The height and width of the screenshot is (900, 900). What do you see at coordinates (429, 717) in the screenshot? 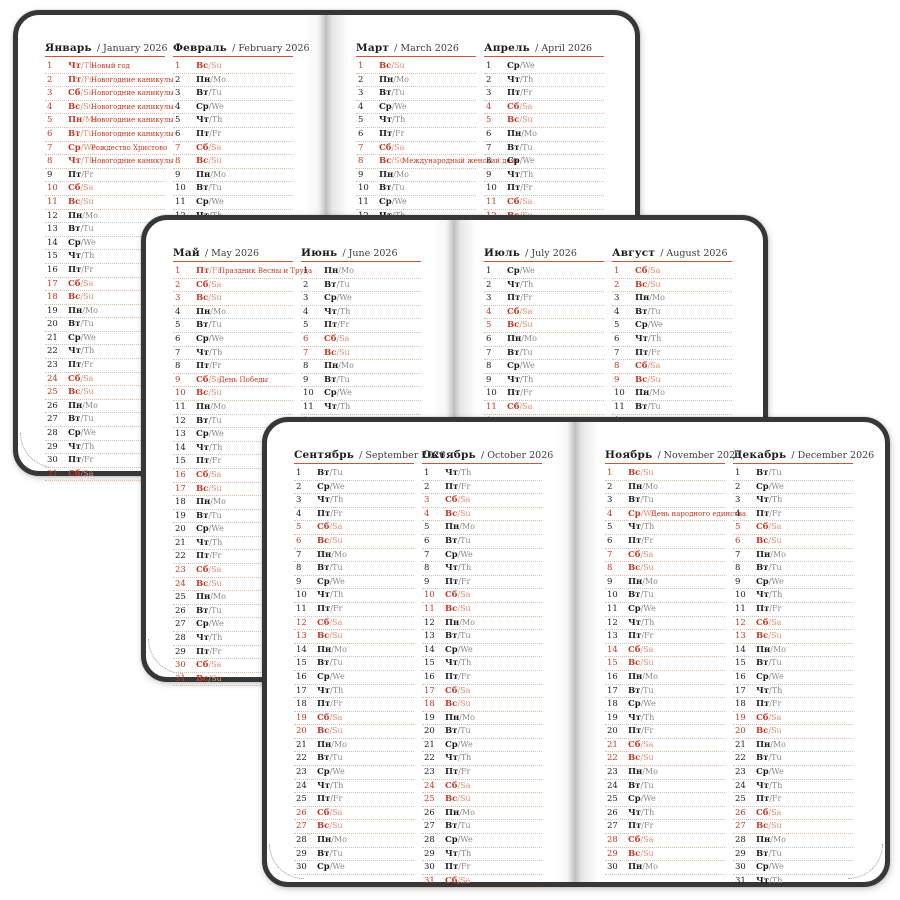
I see `day-number: 19` at bounding box center [429, 717].